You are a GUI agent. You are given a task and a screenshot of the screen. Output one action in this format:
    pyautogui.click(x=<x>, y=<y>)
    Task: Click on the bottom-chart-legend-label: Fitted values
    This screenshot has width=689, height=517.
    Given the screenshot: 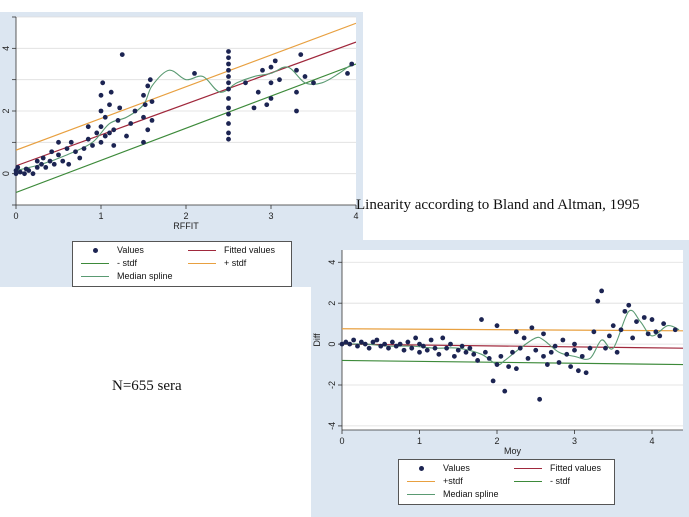 What is the action you would take?
    pyautogui.click(x=576, y=468)
    